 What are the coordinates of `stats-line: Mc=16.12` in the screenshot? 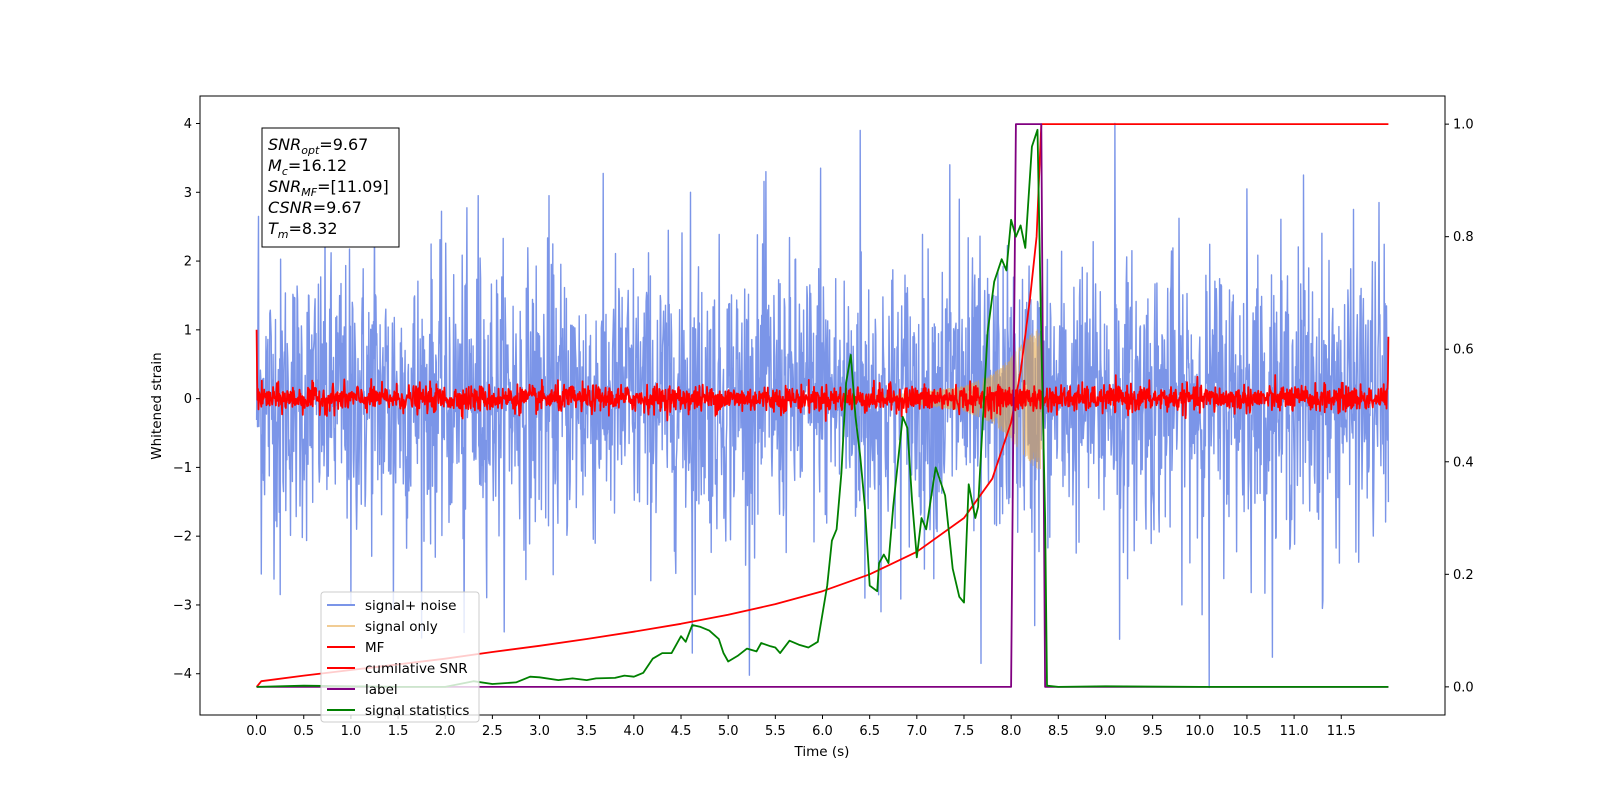 It's located at (307, 167).